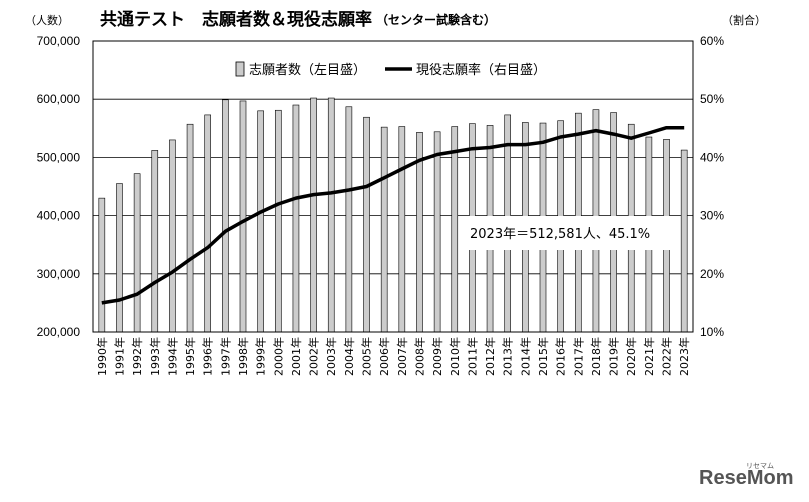 This screenshot has height=502, width=809. I want to click on resemom-logo: ReseMom リセマム, so click(746, 475).